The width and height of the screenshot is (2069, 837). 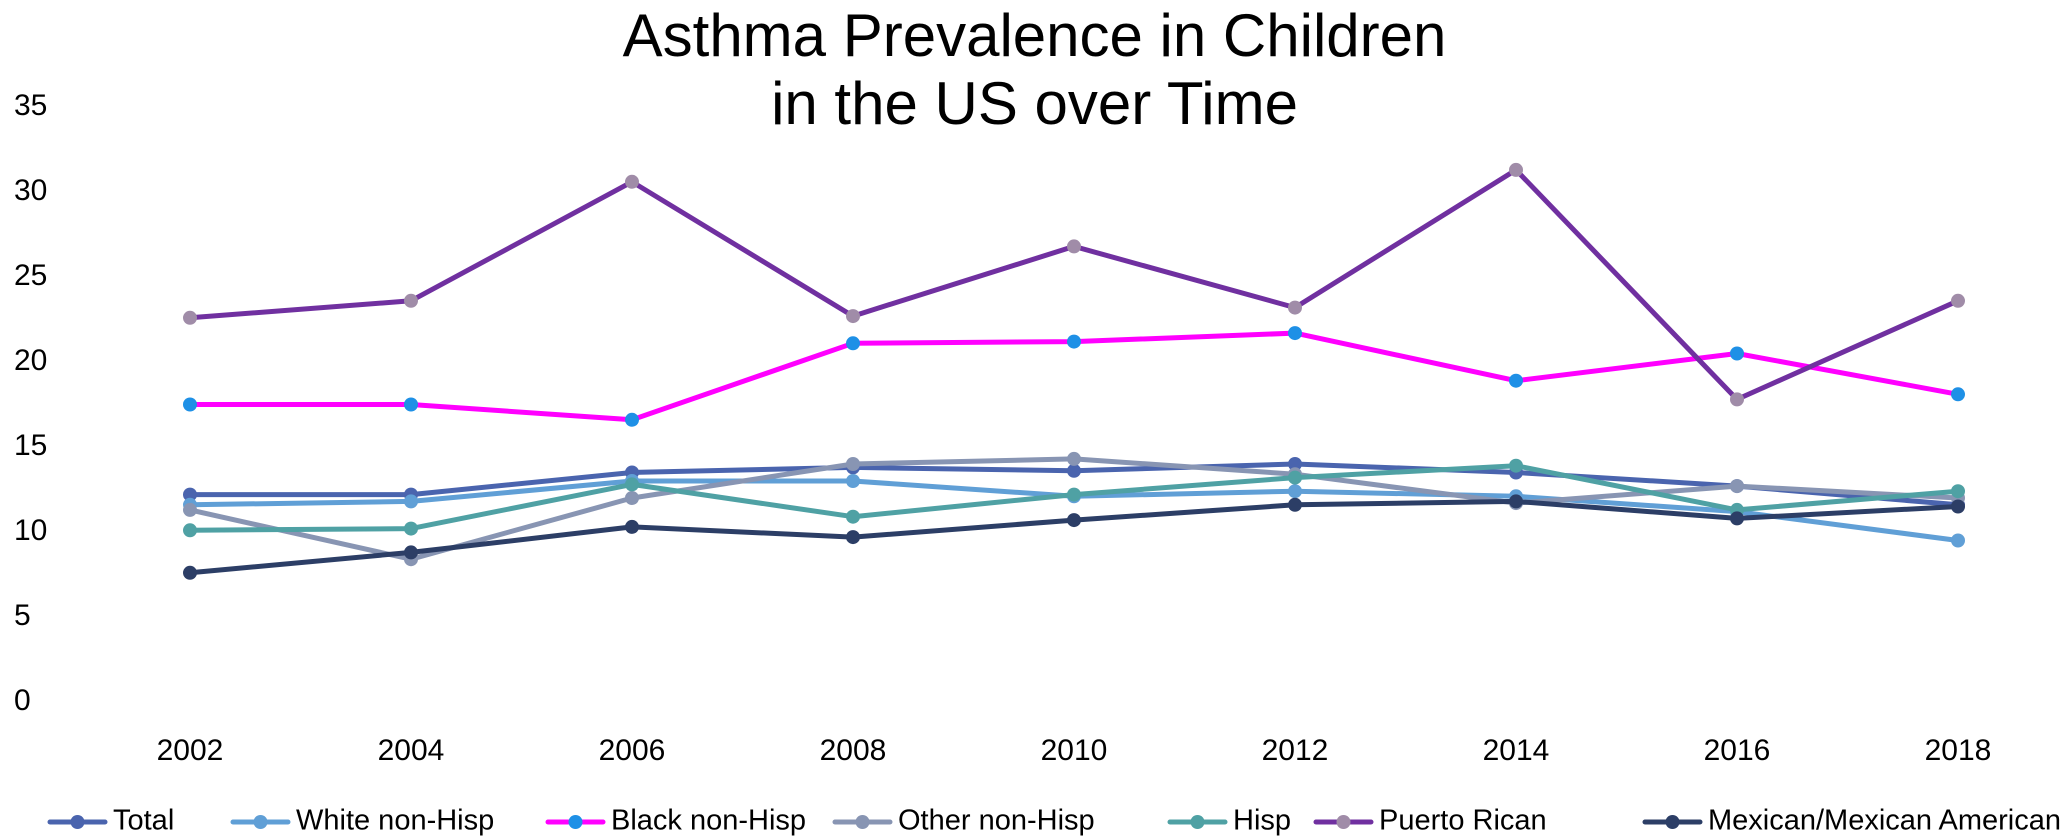 I want to click on data-point-black-non-hisp-2016, so click(x=1737, y=353).